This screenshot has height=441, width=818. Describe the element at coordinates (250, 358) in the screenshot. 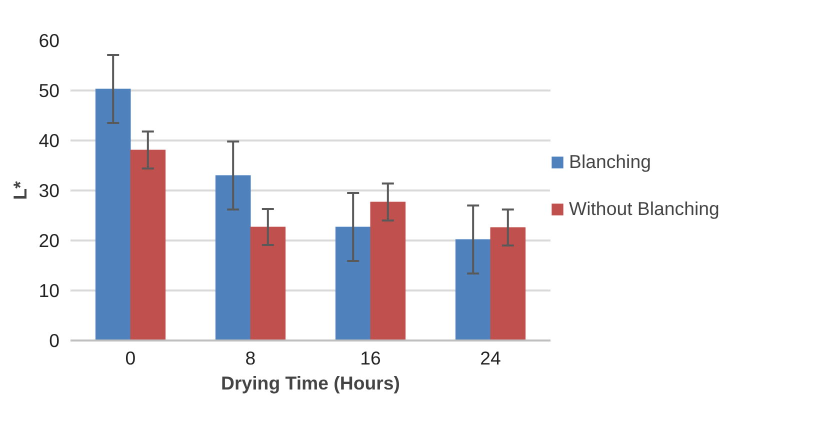

I see `x-tick-label: 8` at that location.